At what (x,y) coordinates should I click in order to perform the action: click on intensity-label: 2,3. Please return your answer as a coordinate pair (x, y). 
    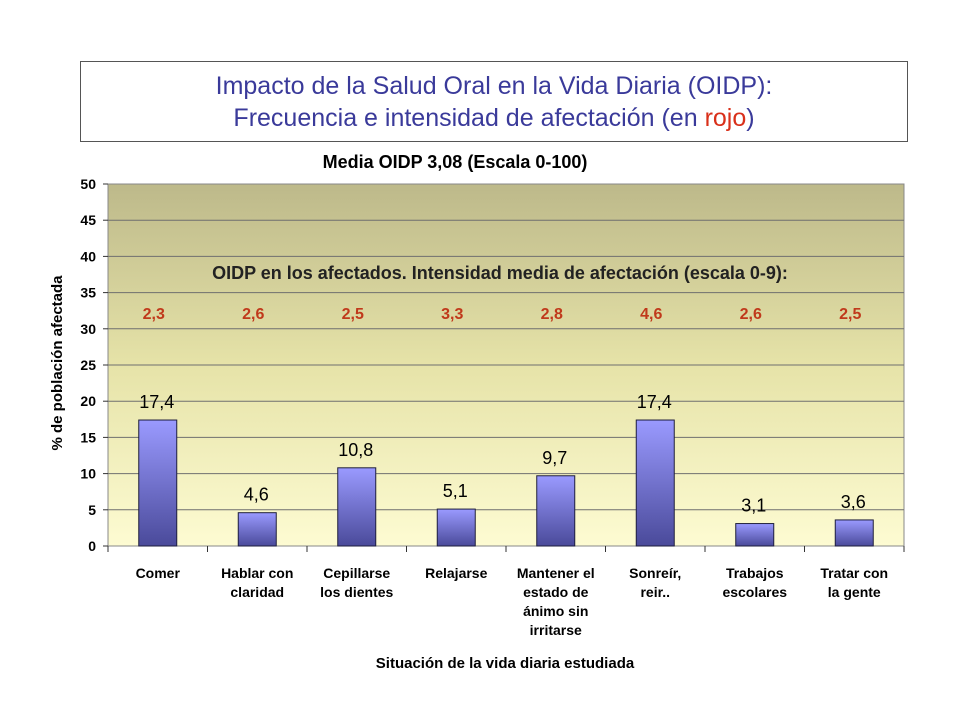
    Looking at the image, I should click on (154, 314).